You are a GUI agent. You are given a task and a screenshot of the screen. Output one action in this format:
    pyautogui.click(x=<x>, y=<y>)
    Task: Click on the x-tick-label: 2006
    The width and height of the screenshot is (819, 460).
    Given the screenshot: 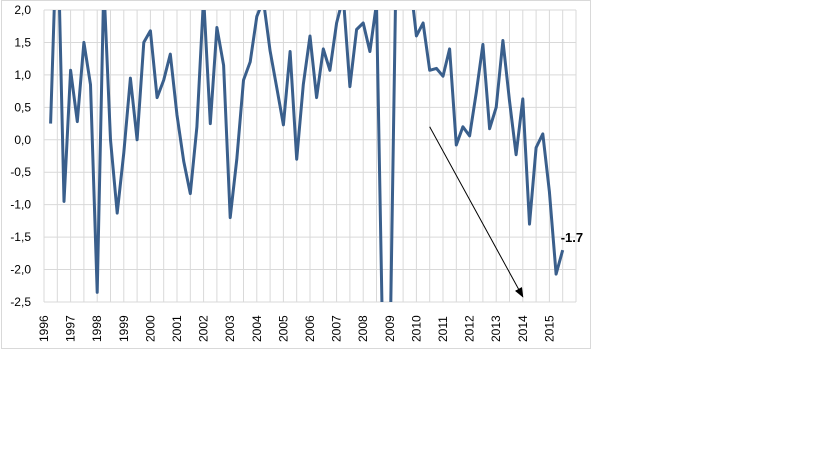 What is the action you would take?
    pyautogui.click(x=310, y=328)
    